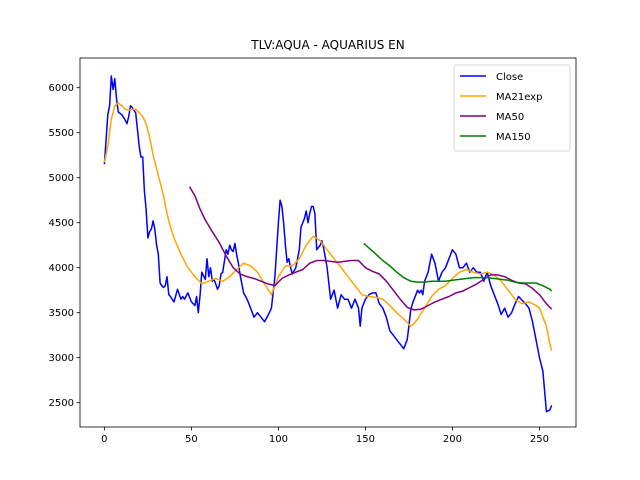  Describe the element at coordinates (61, 403) in the screenshot. I see `y-tick-label: 2500` at that location.